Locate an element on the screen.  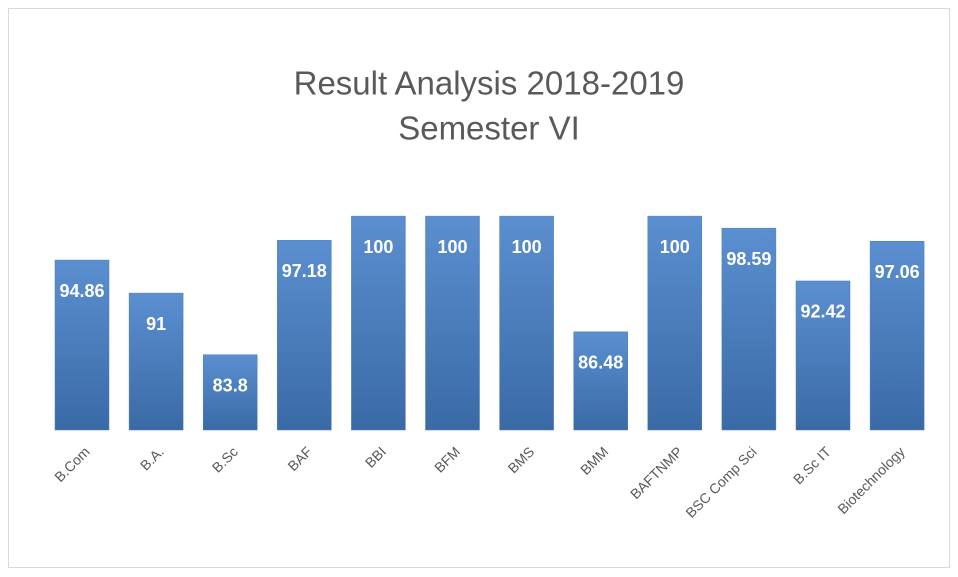
data-label: 97.18 is located at coordinates (304, 271).